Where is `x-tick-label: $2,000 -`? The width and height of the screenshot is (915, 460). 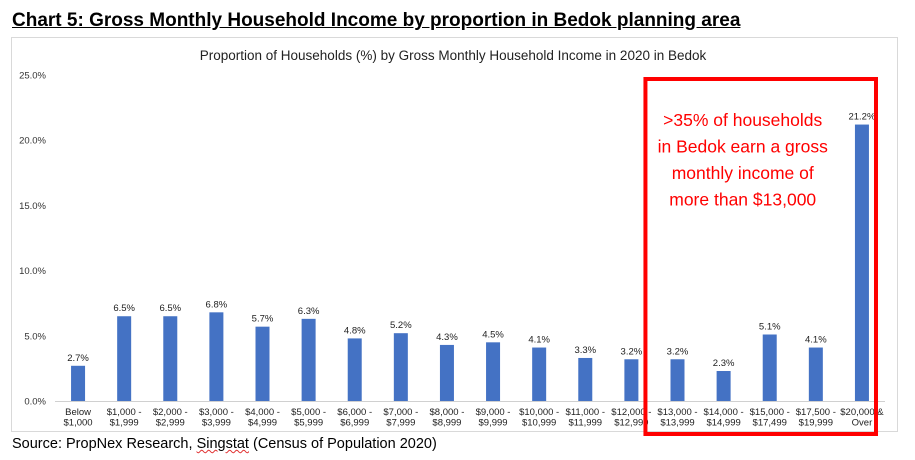 x-tick-label: $2,000 - is located at coordinates (170, 412).